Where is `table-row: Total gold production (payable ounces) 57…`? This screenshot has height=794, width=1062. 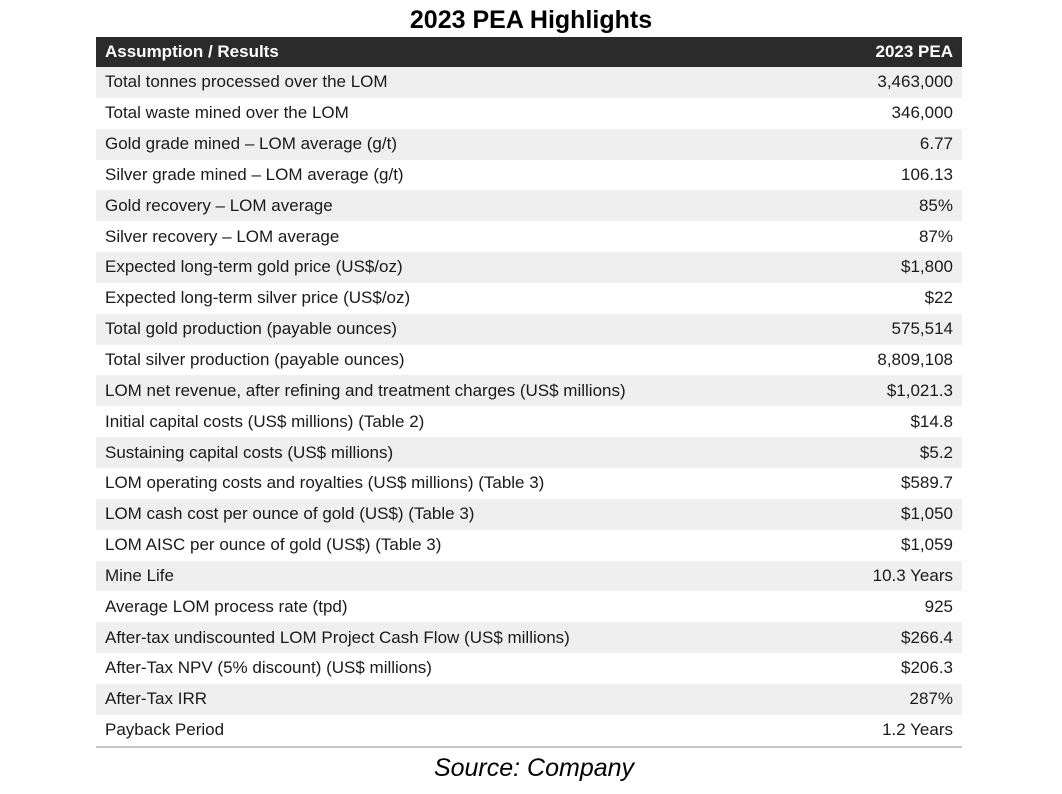 table-row: Total gold production (payable ounces) 57… is located at coordinates (529, 329).